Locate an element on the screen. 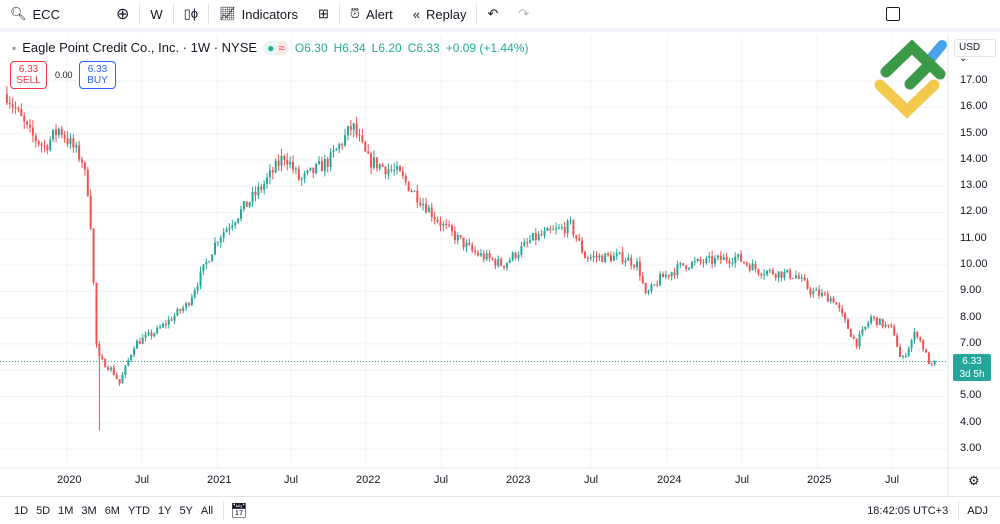  range-button-ytd: YTD is located at coordinates (138, 510).